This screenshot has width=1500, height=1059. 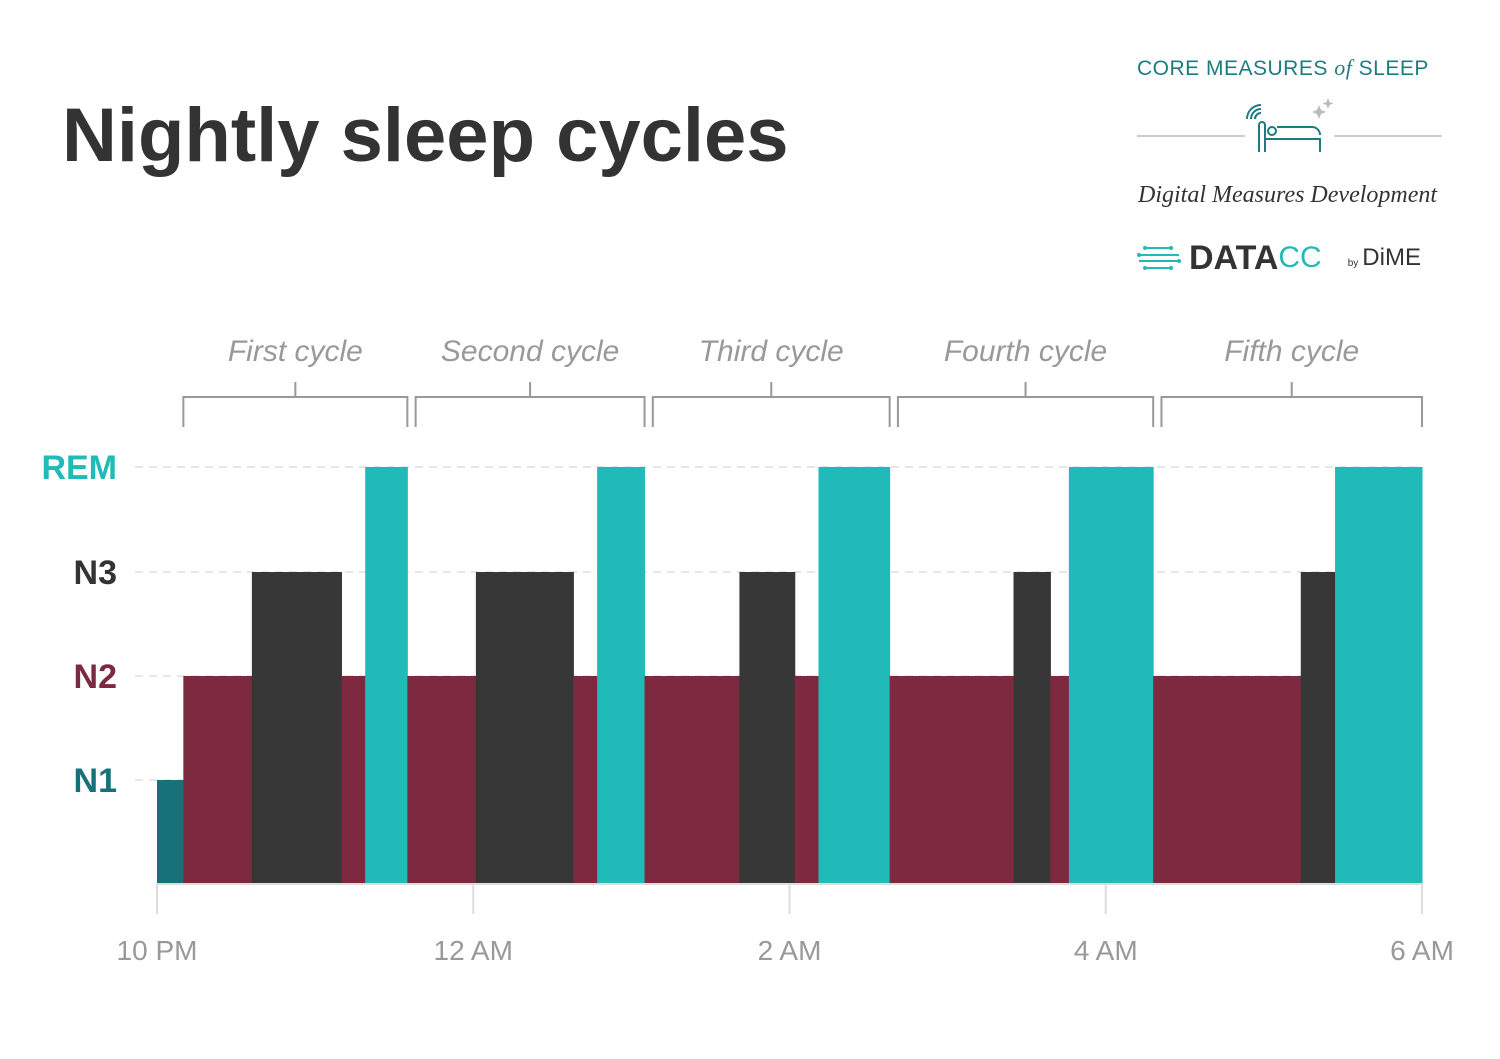 I want to click on brand-line-a: CORE MEASURES, so click(x=1236, y=68).